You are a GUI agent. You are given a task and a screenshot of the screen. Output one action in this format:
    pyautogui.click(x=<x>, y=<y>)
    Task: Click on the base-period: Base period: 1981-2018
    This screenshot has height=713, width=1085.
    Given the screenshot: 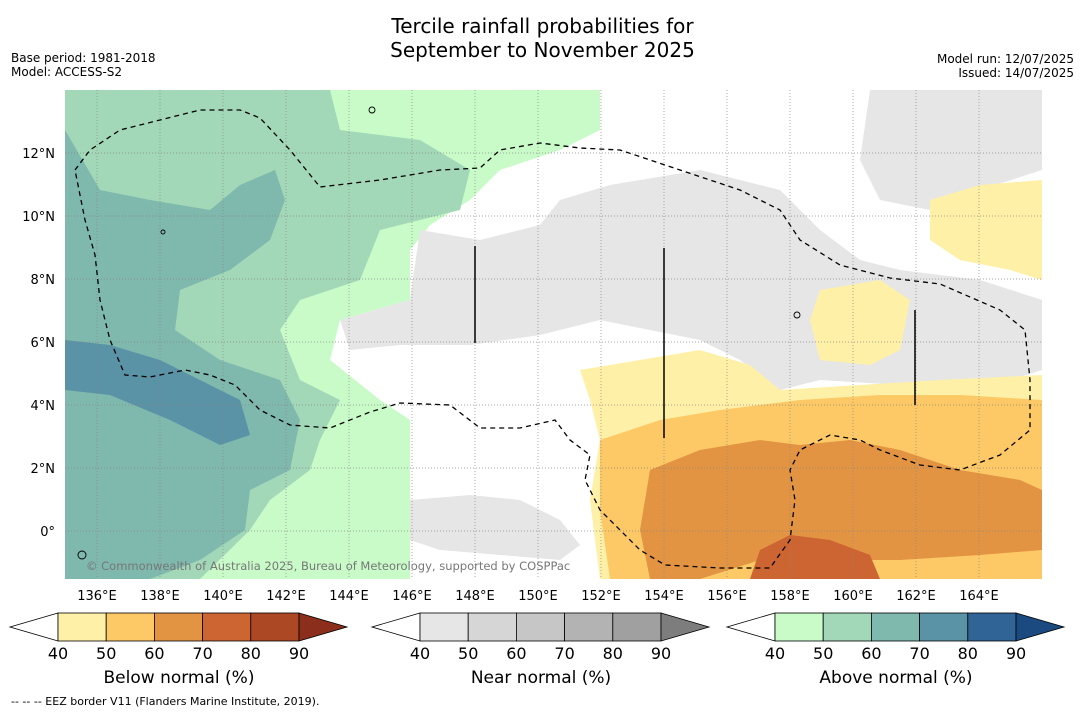 What is the action you would take?
    pyautogui.click(x=83, y=58)
    